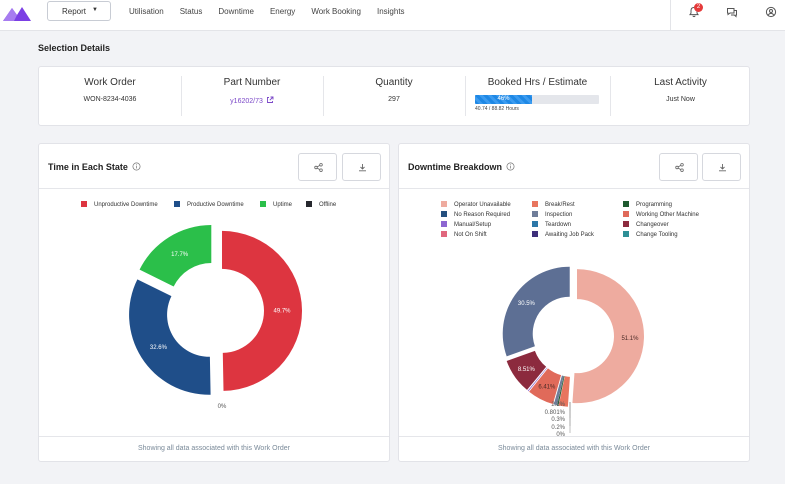 The image size is (785, 484). I want to click on legend-item-productive-downtime: Productive Downtime, so click(209, 204).